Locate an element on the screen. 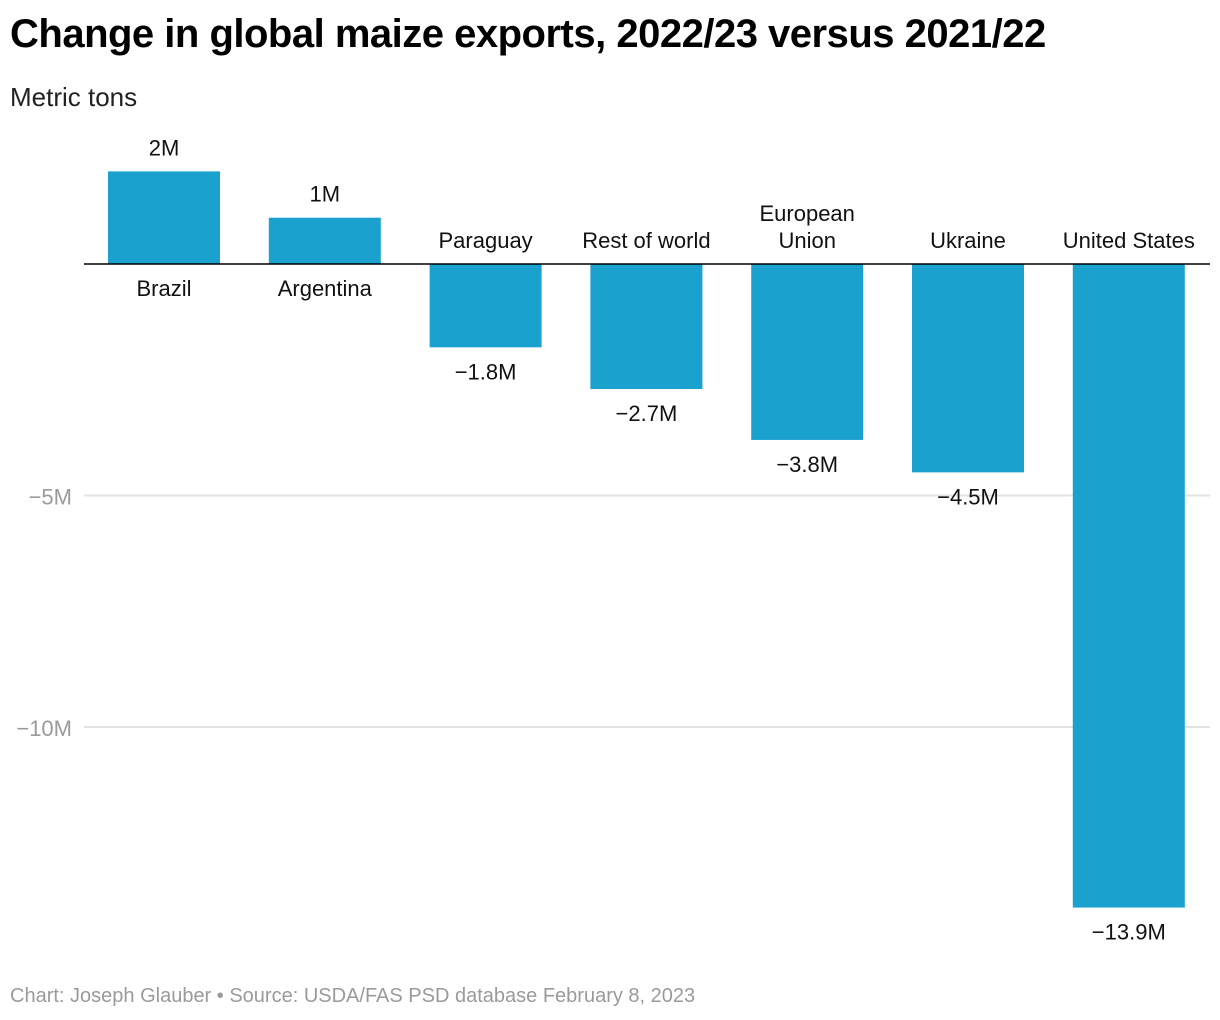 This screenshot has height=1020, width=1220. chart-subtitle: Metric tons is located at coordinates (74, 97).